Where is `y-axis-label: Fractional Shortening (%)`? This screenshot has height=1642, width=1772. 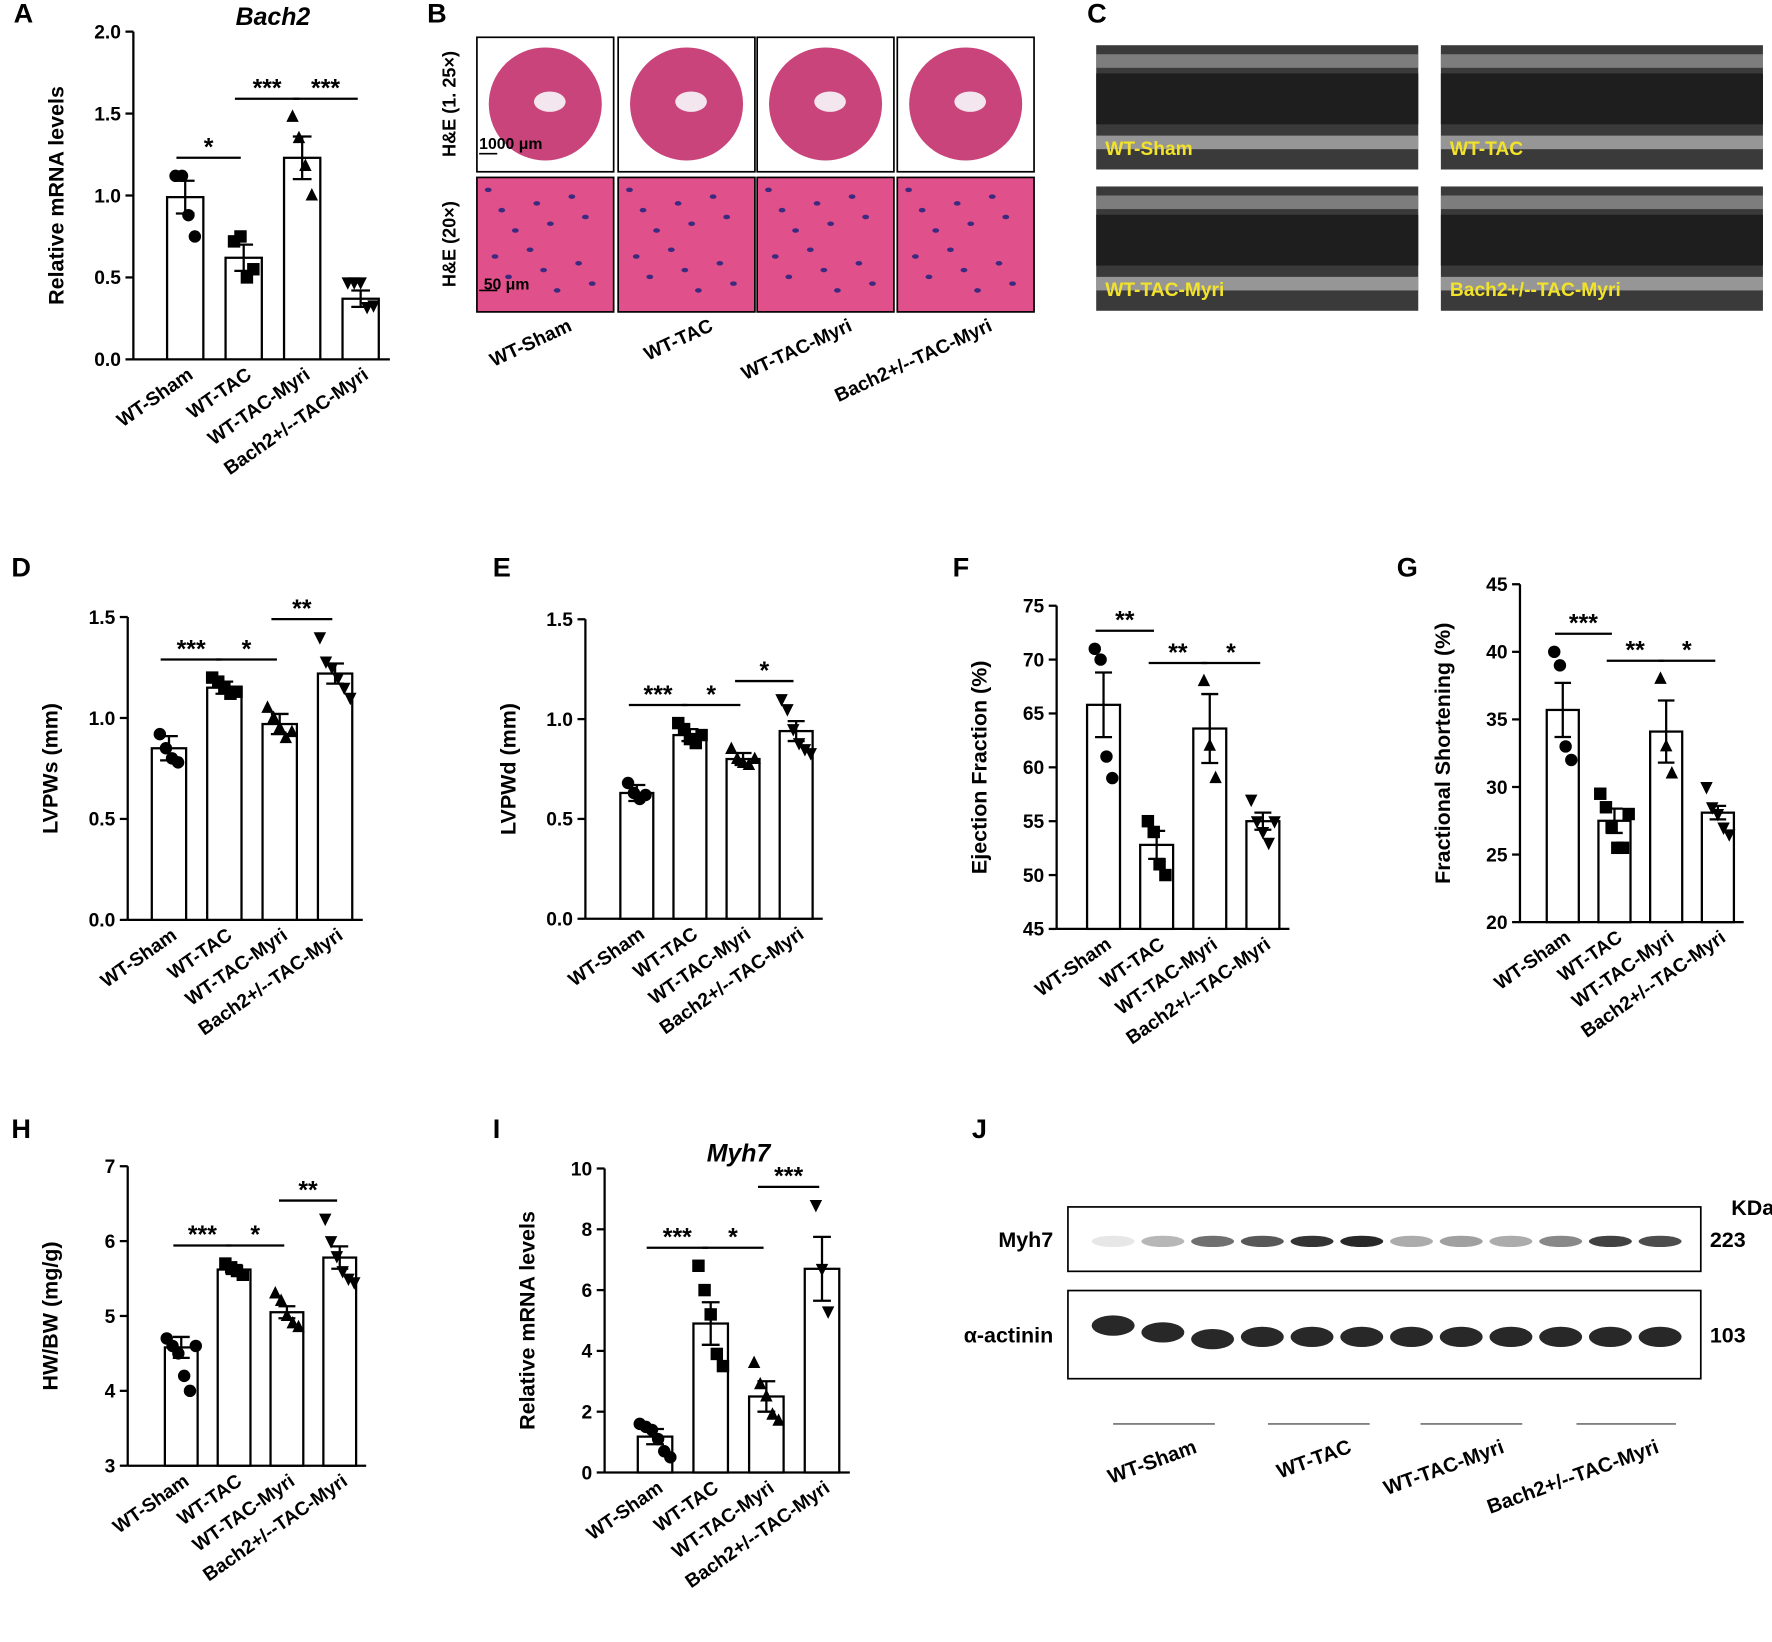
y-axis-label: Fractional Shortening (%) is located at coordinates (1443, 753).